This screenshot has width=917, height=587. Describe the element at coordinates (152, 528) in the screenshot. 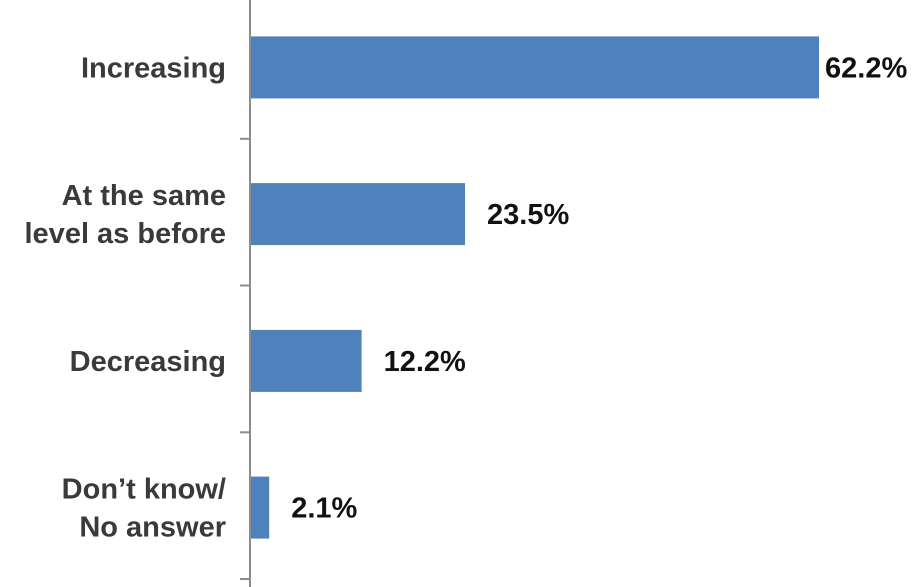

I see `category-label-3-line-1: No answer` at that location.